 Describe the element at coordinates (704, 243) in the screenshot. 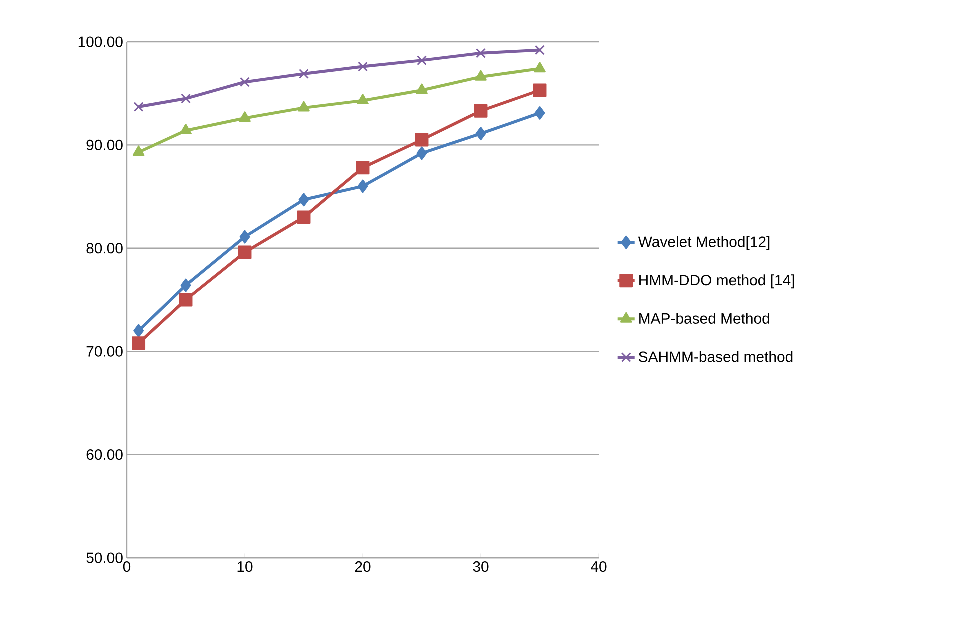

I see `legend-label: Wavelet Method[12]` at that location.